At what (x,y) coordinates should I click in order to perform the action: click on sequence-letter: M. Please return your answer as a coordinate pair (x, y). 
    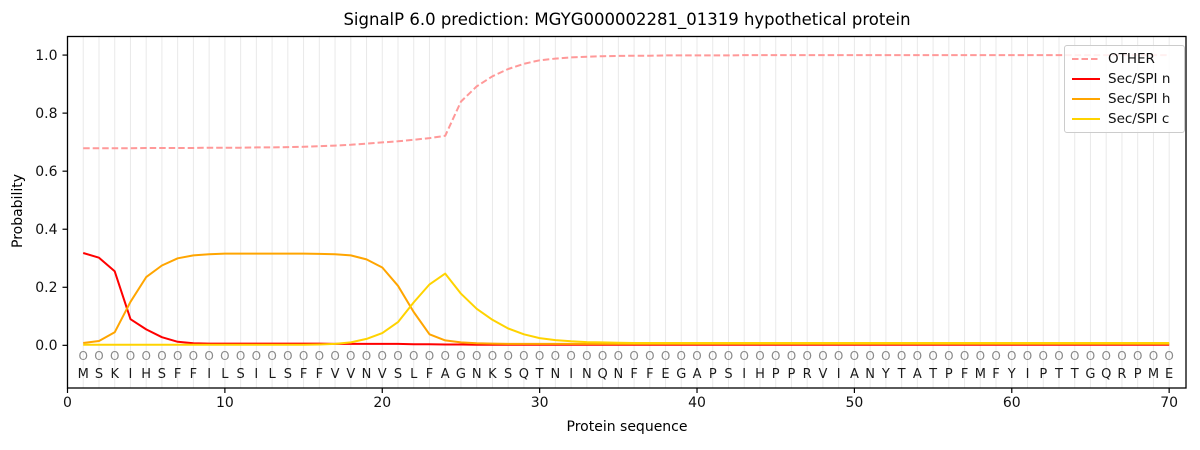
    Looking at the image, I should click on (980, 374).